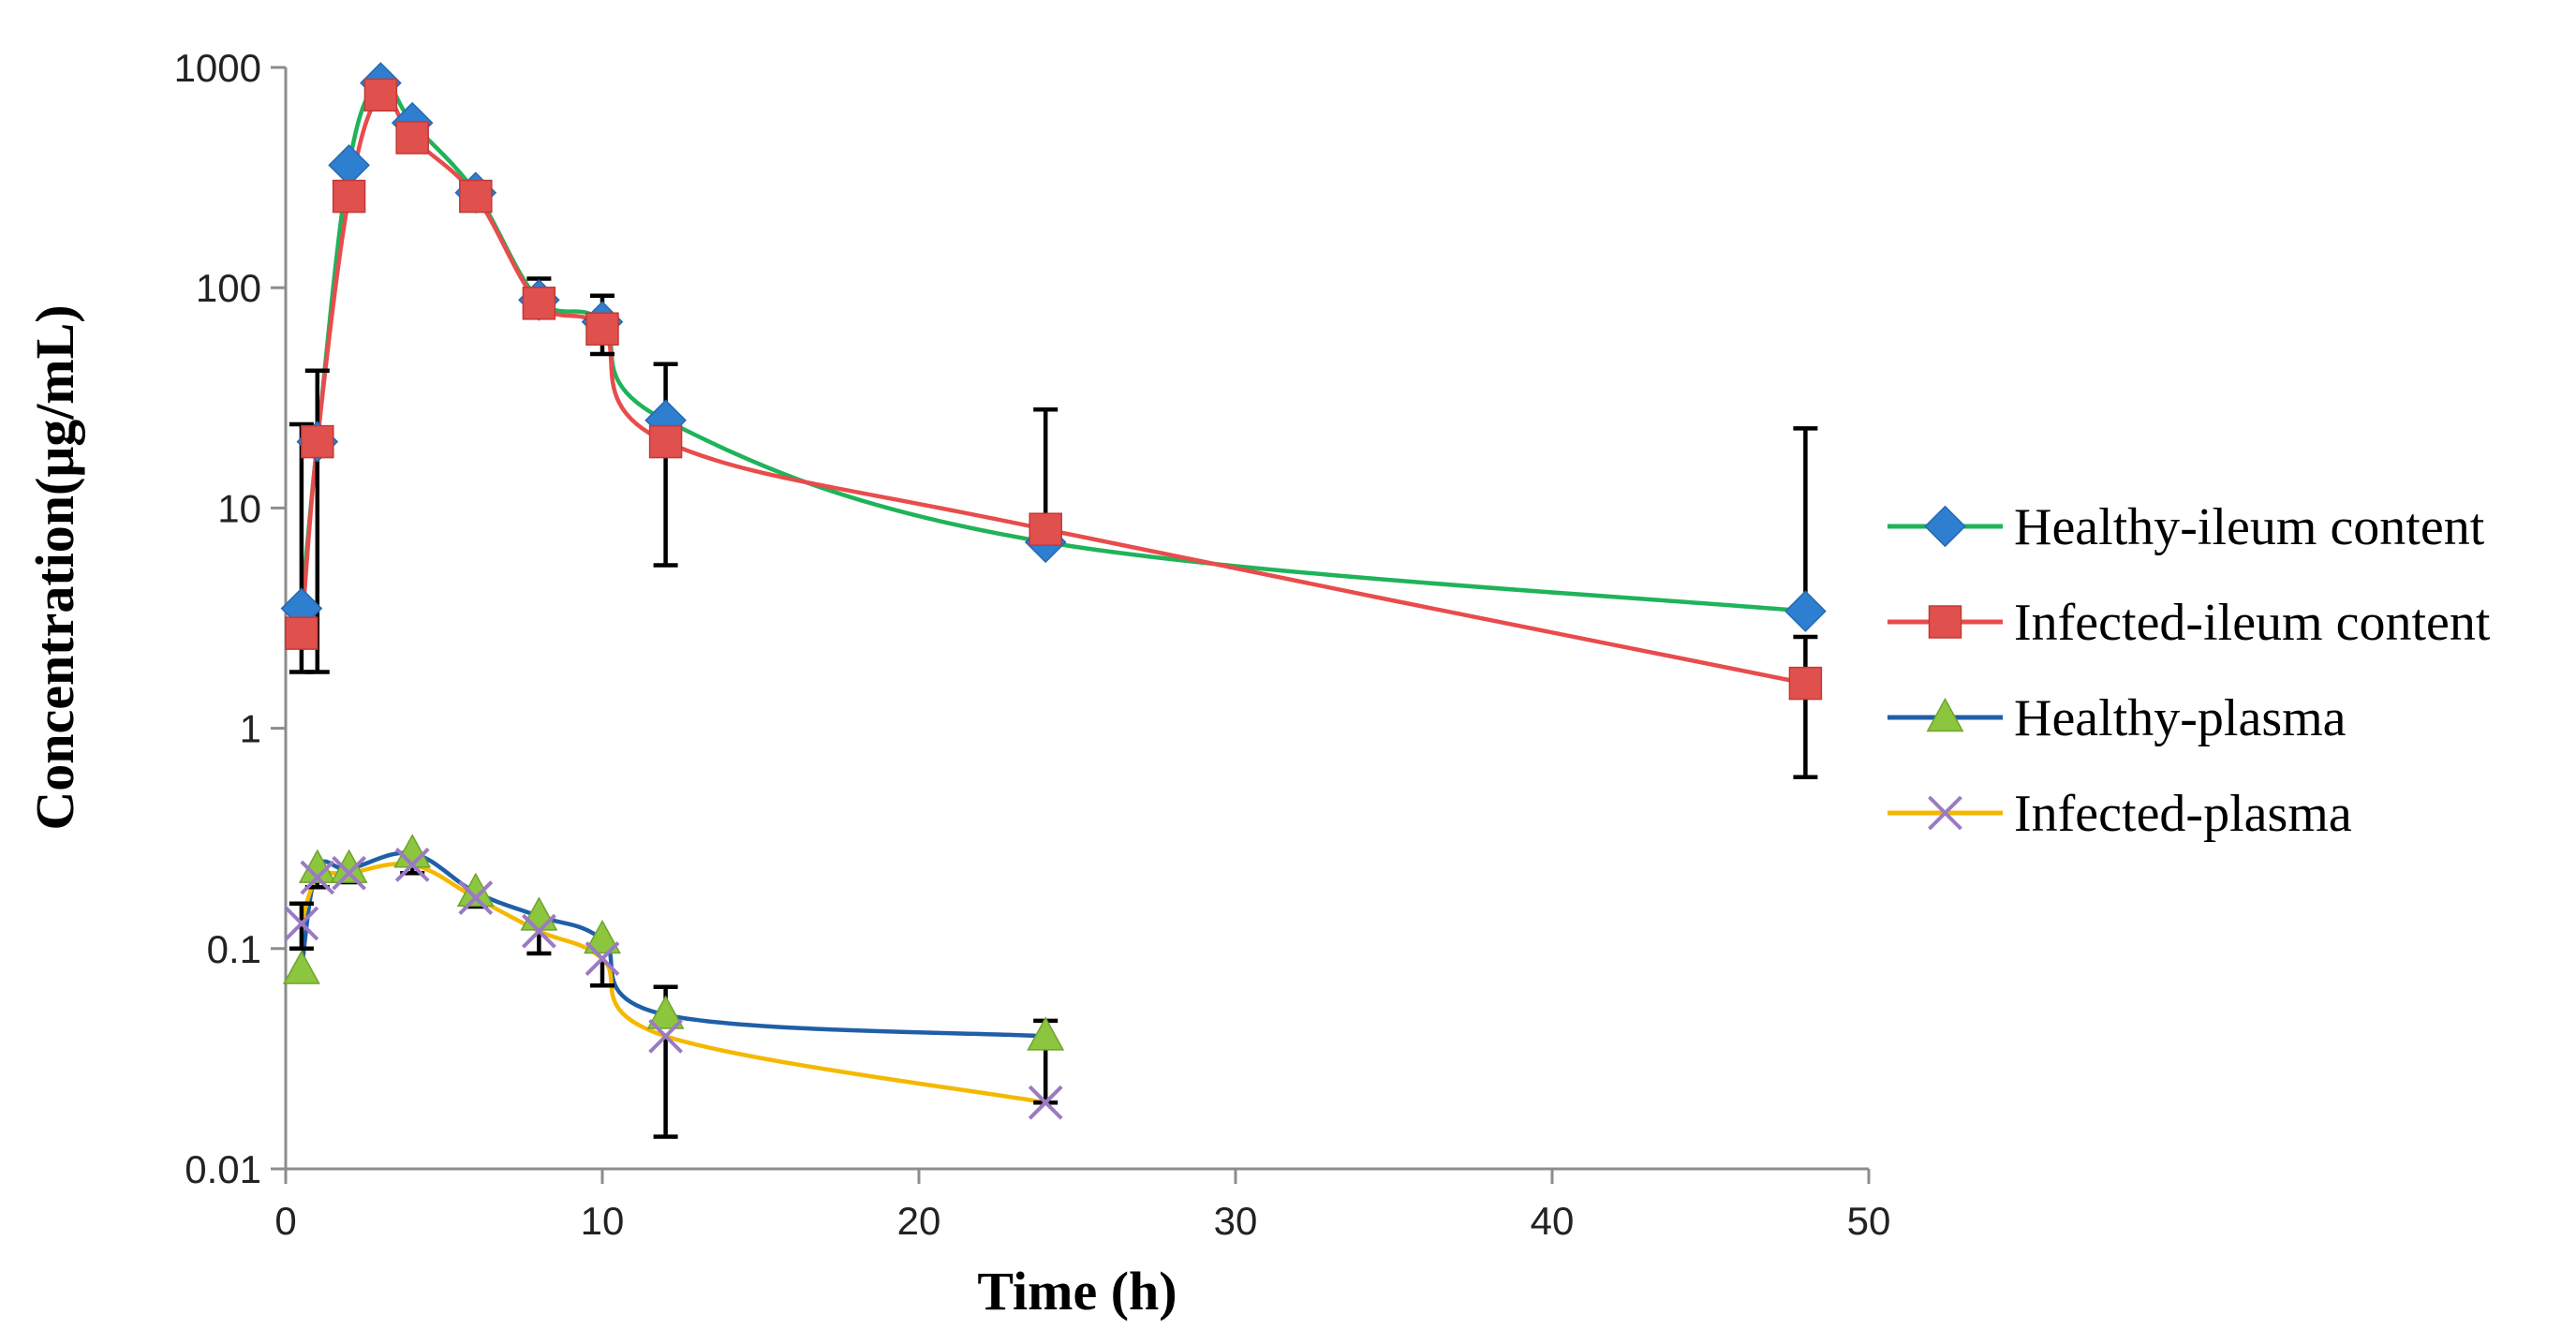 This screenshot has height=1344, width=2576. What do you see at coordinates (1236, 1221) in the screenshot?
I see `x-tick-label: 30` at bounding box center [1236, 1221].